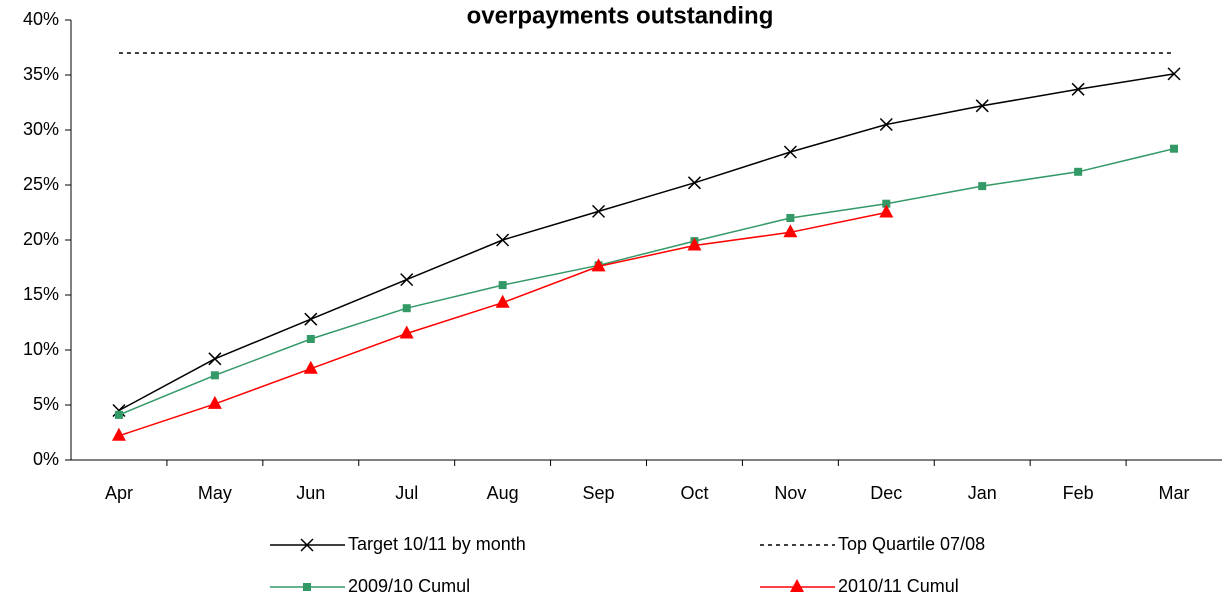 This screenshot has width=1224, height=606. Describe the element at coordinates (46, 459) in the screenshot. I see `y-tick-label: 0%` at that location.